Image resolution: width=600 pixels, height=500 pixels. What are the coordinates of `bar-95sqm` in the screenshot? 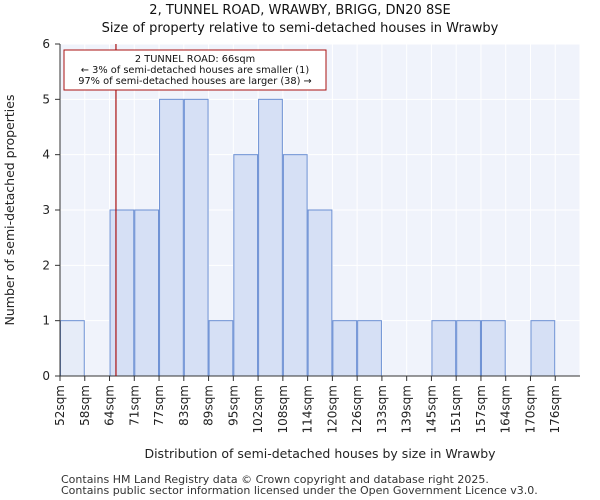 It's located at (246, 265).